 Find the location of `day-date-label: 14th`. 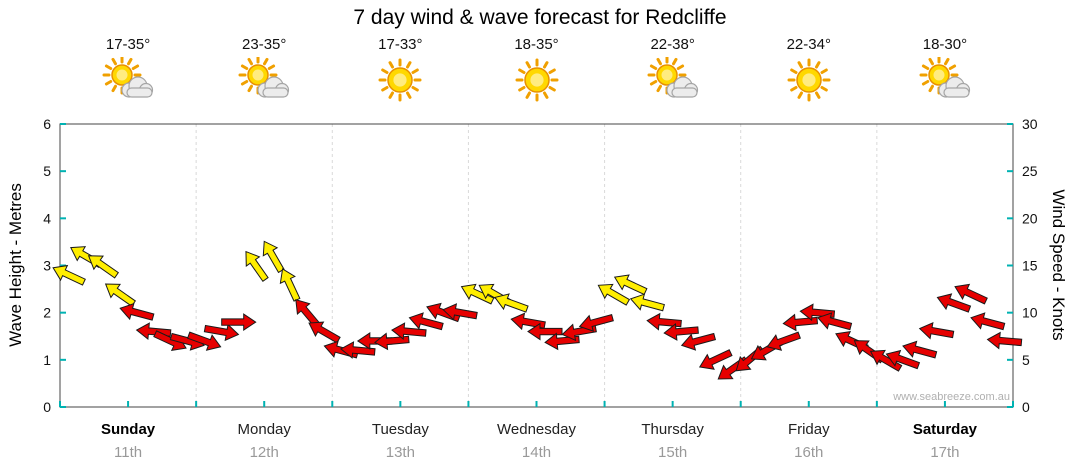

day-date-label: 14th is located at coordinates (536, 452).